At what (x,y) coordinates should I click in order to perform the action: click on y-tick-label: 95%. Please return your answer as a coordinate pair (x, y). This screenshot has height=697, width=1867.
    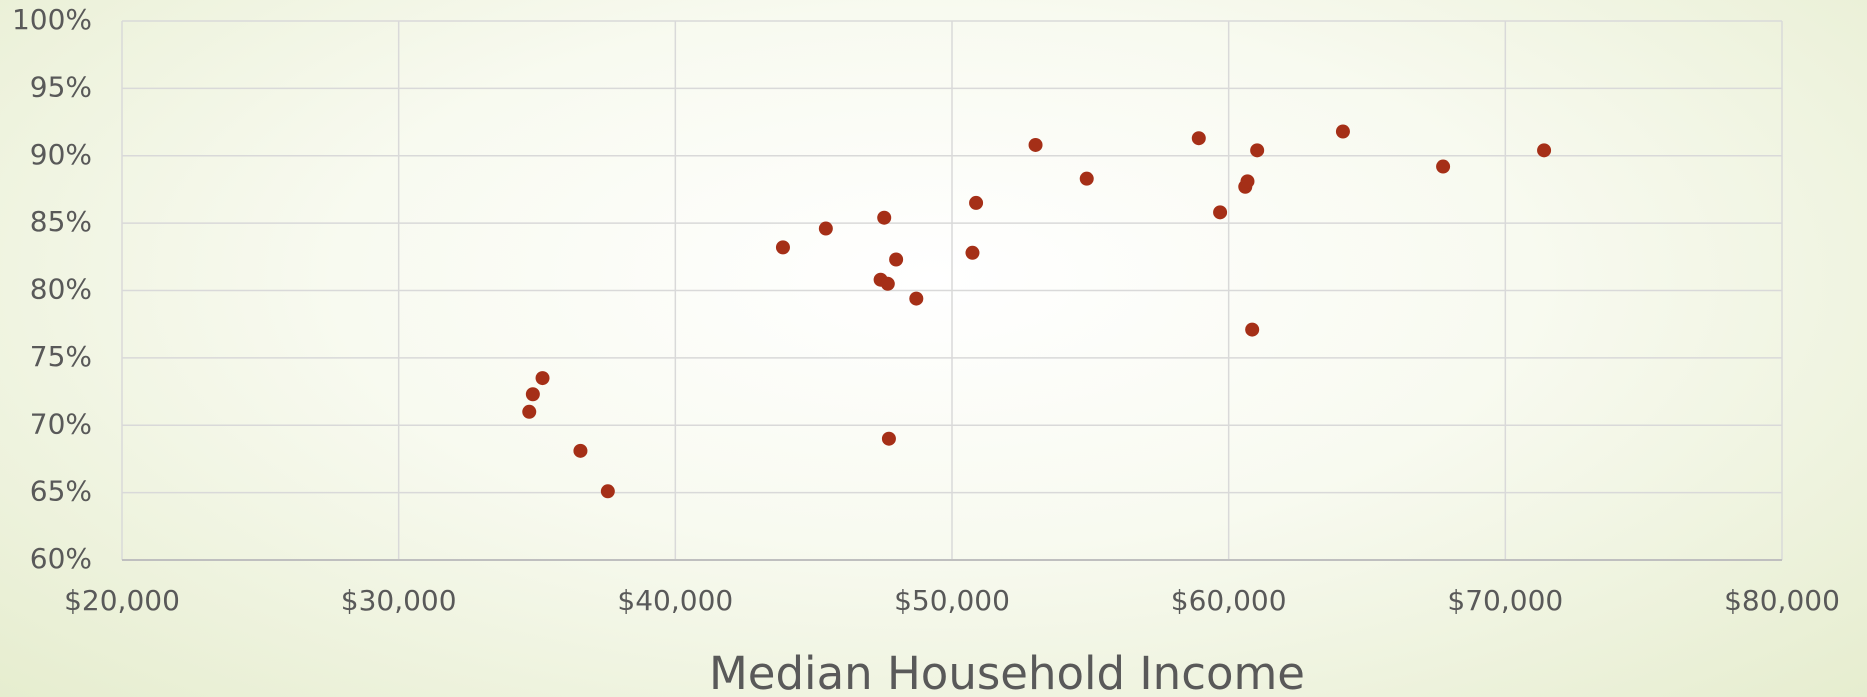
    Looking at the image, I should click on (61, 86).